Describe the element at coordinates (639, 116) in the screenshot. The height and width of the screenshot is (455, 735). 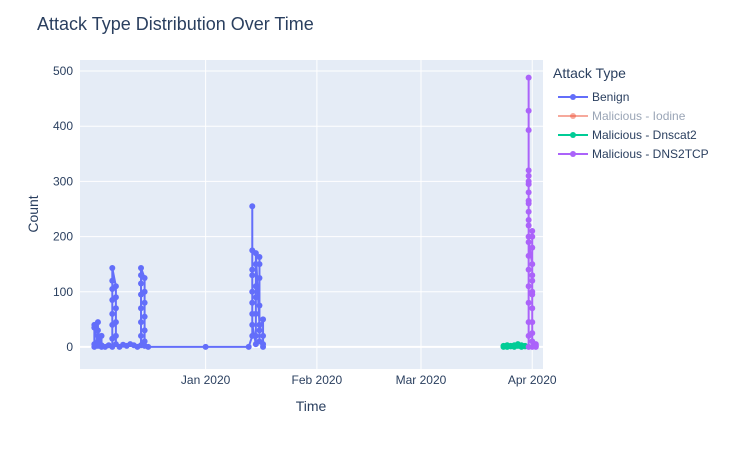
I see `legend-label: Malicious - Iodine` at that location.